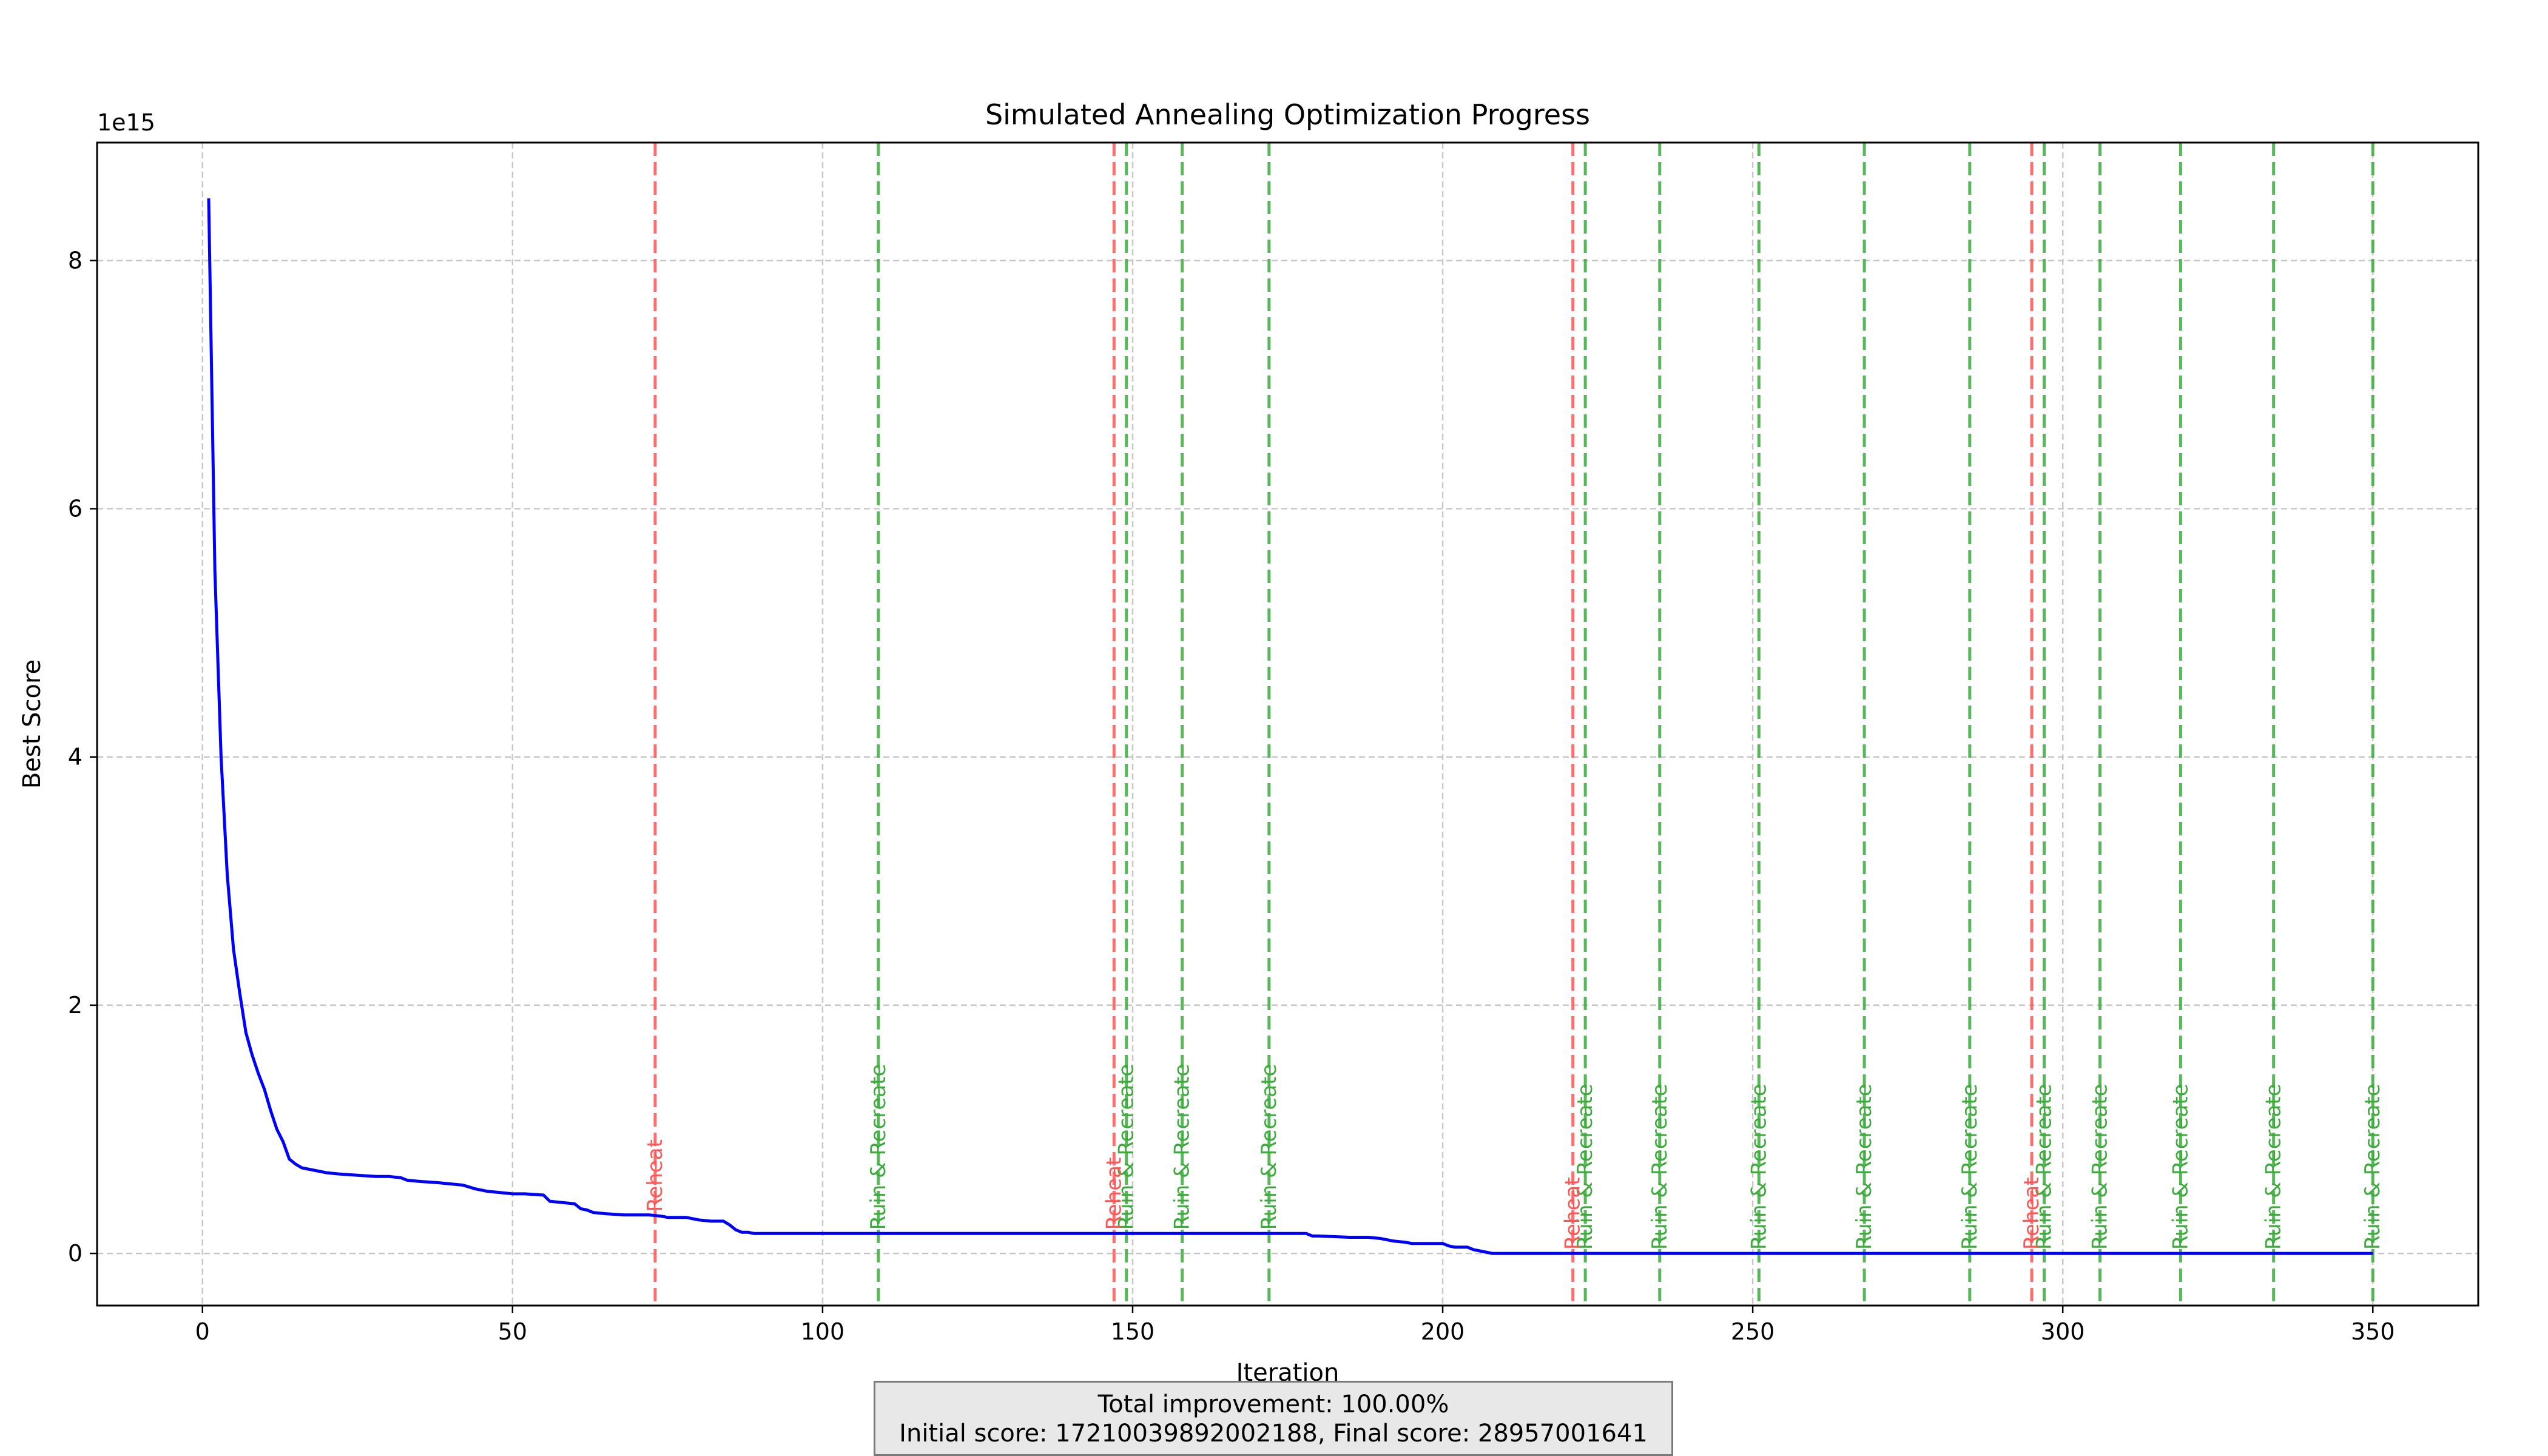 This screenshot has width=2548, height=1456. I want to click on y-tick-label: 8, so click(75, 260).